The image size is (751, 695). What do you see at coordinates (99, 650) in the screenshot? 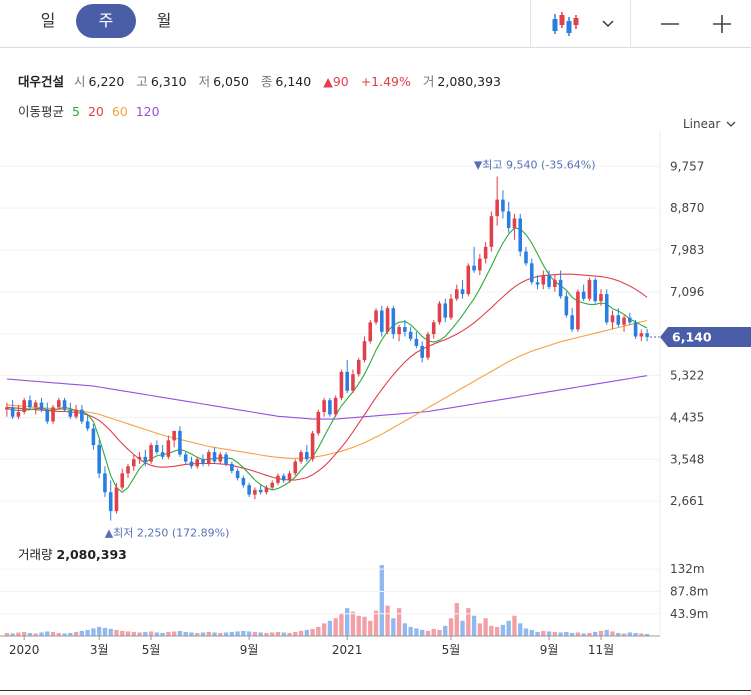
I see `x-tick-label: 3월` at bounding box center [99, 650].